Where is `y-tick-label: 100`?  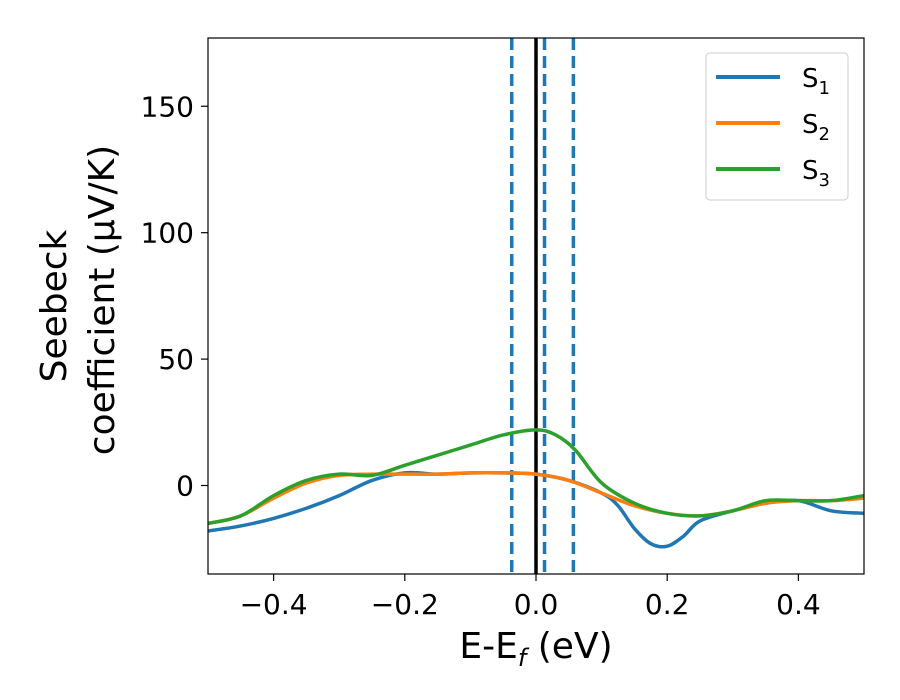
y-tick-label: 100 is located at coordinates (167, 233).